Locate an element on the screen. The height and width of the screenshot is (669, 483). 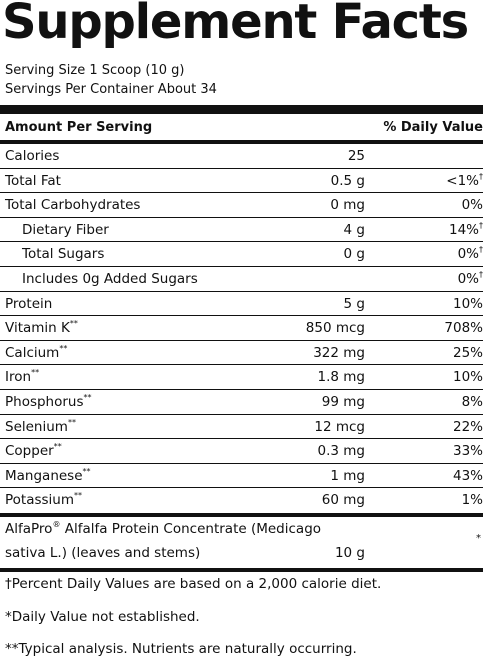
nutrient-name: Potassium** is located at coordinates (44, 500).